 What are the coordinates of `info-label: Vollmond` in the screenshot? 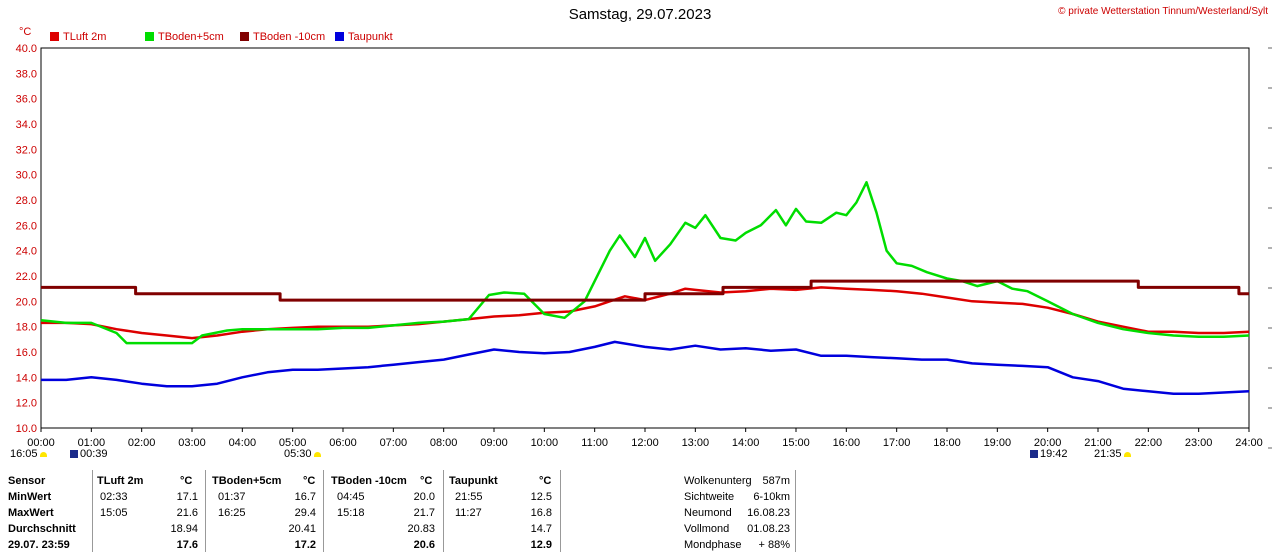 It's located at (707, 529).